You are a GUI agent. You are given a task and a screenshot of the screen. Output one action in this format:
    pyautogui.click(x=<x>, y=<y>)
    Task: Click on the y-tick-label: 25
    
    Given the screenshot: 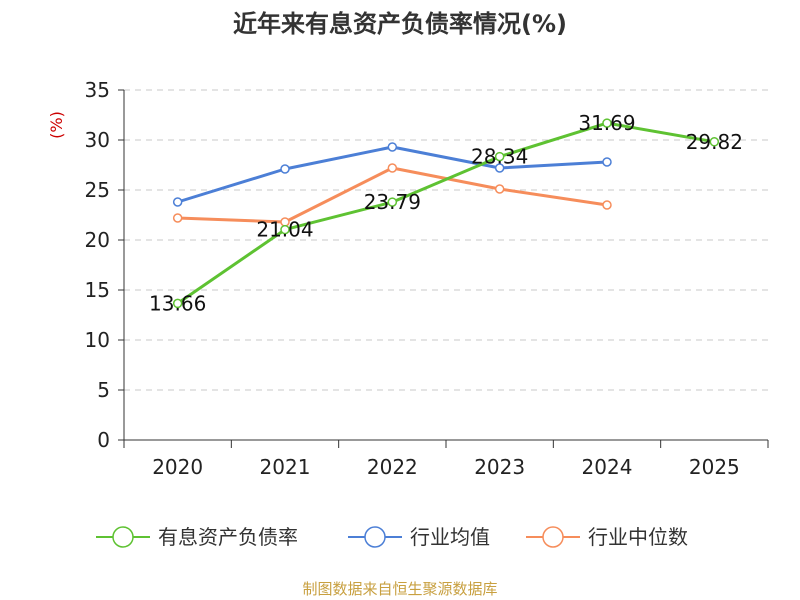 What is the action you would take?
    pyautogui.click(x=97, y=190)
    